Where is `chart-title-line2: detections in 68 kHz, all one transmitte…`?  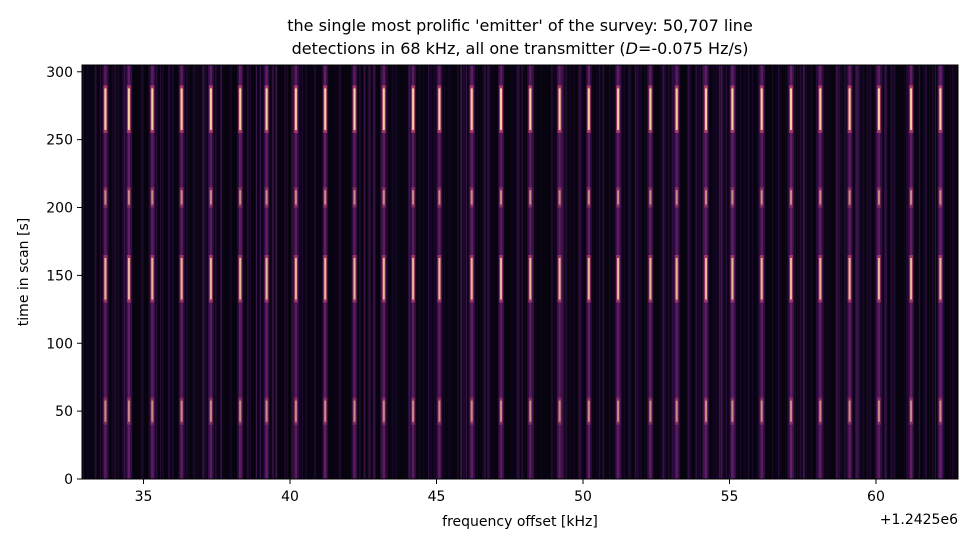 chart-title-line2: detections in 68 kHz, all one transmitte… is located at coordinates (520, 48).